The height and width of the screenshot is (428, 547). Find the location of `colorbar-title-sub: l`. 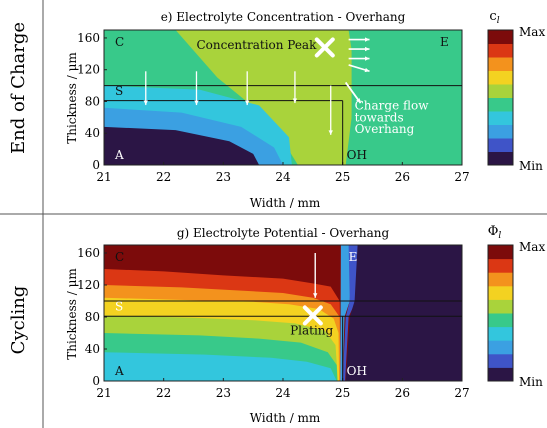

colorbar-title-sub: l is located at coordinates (499, 236).